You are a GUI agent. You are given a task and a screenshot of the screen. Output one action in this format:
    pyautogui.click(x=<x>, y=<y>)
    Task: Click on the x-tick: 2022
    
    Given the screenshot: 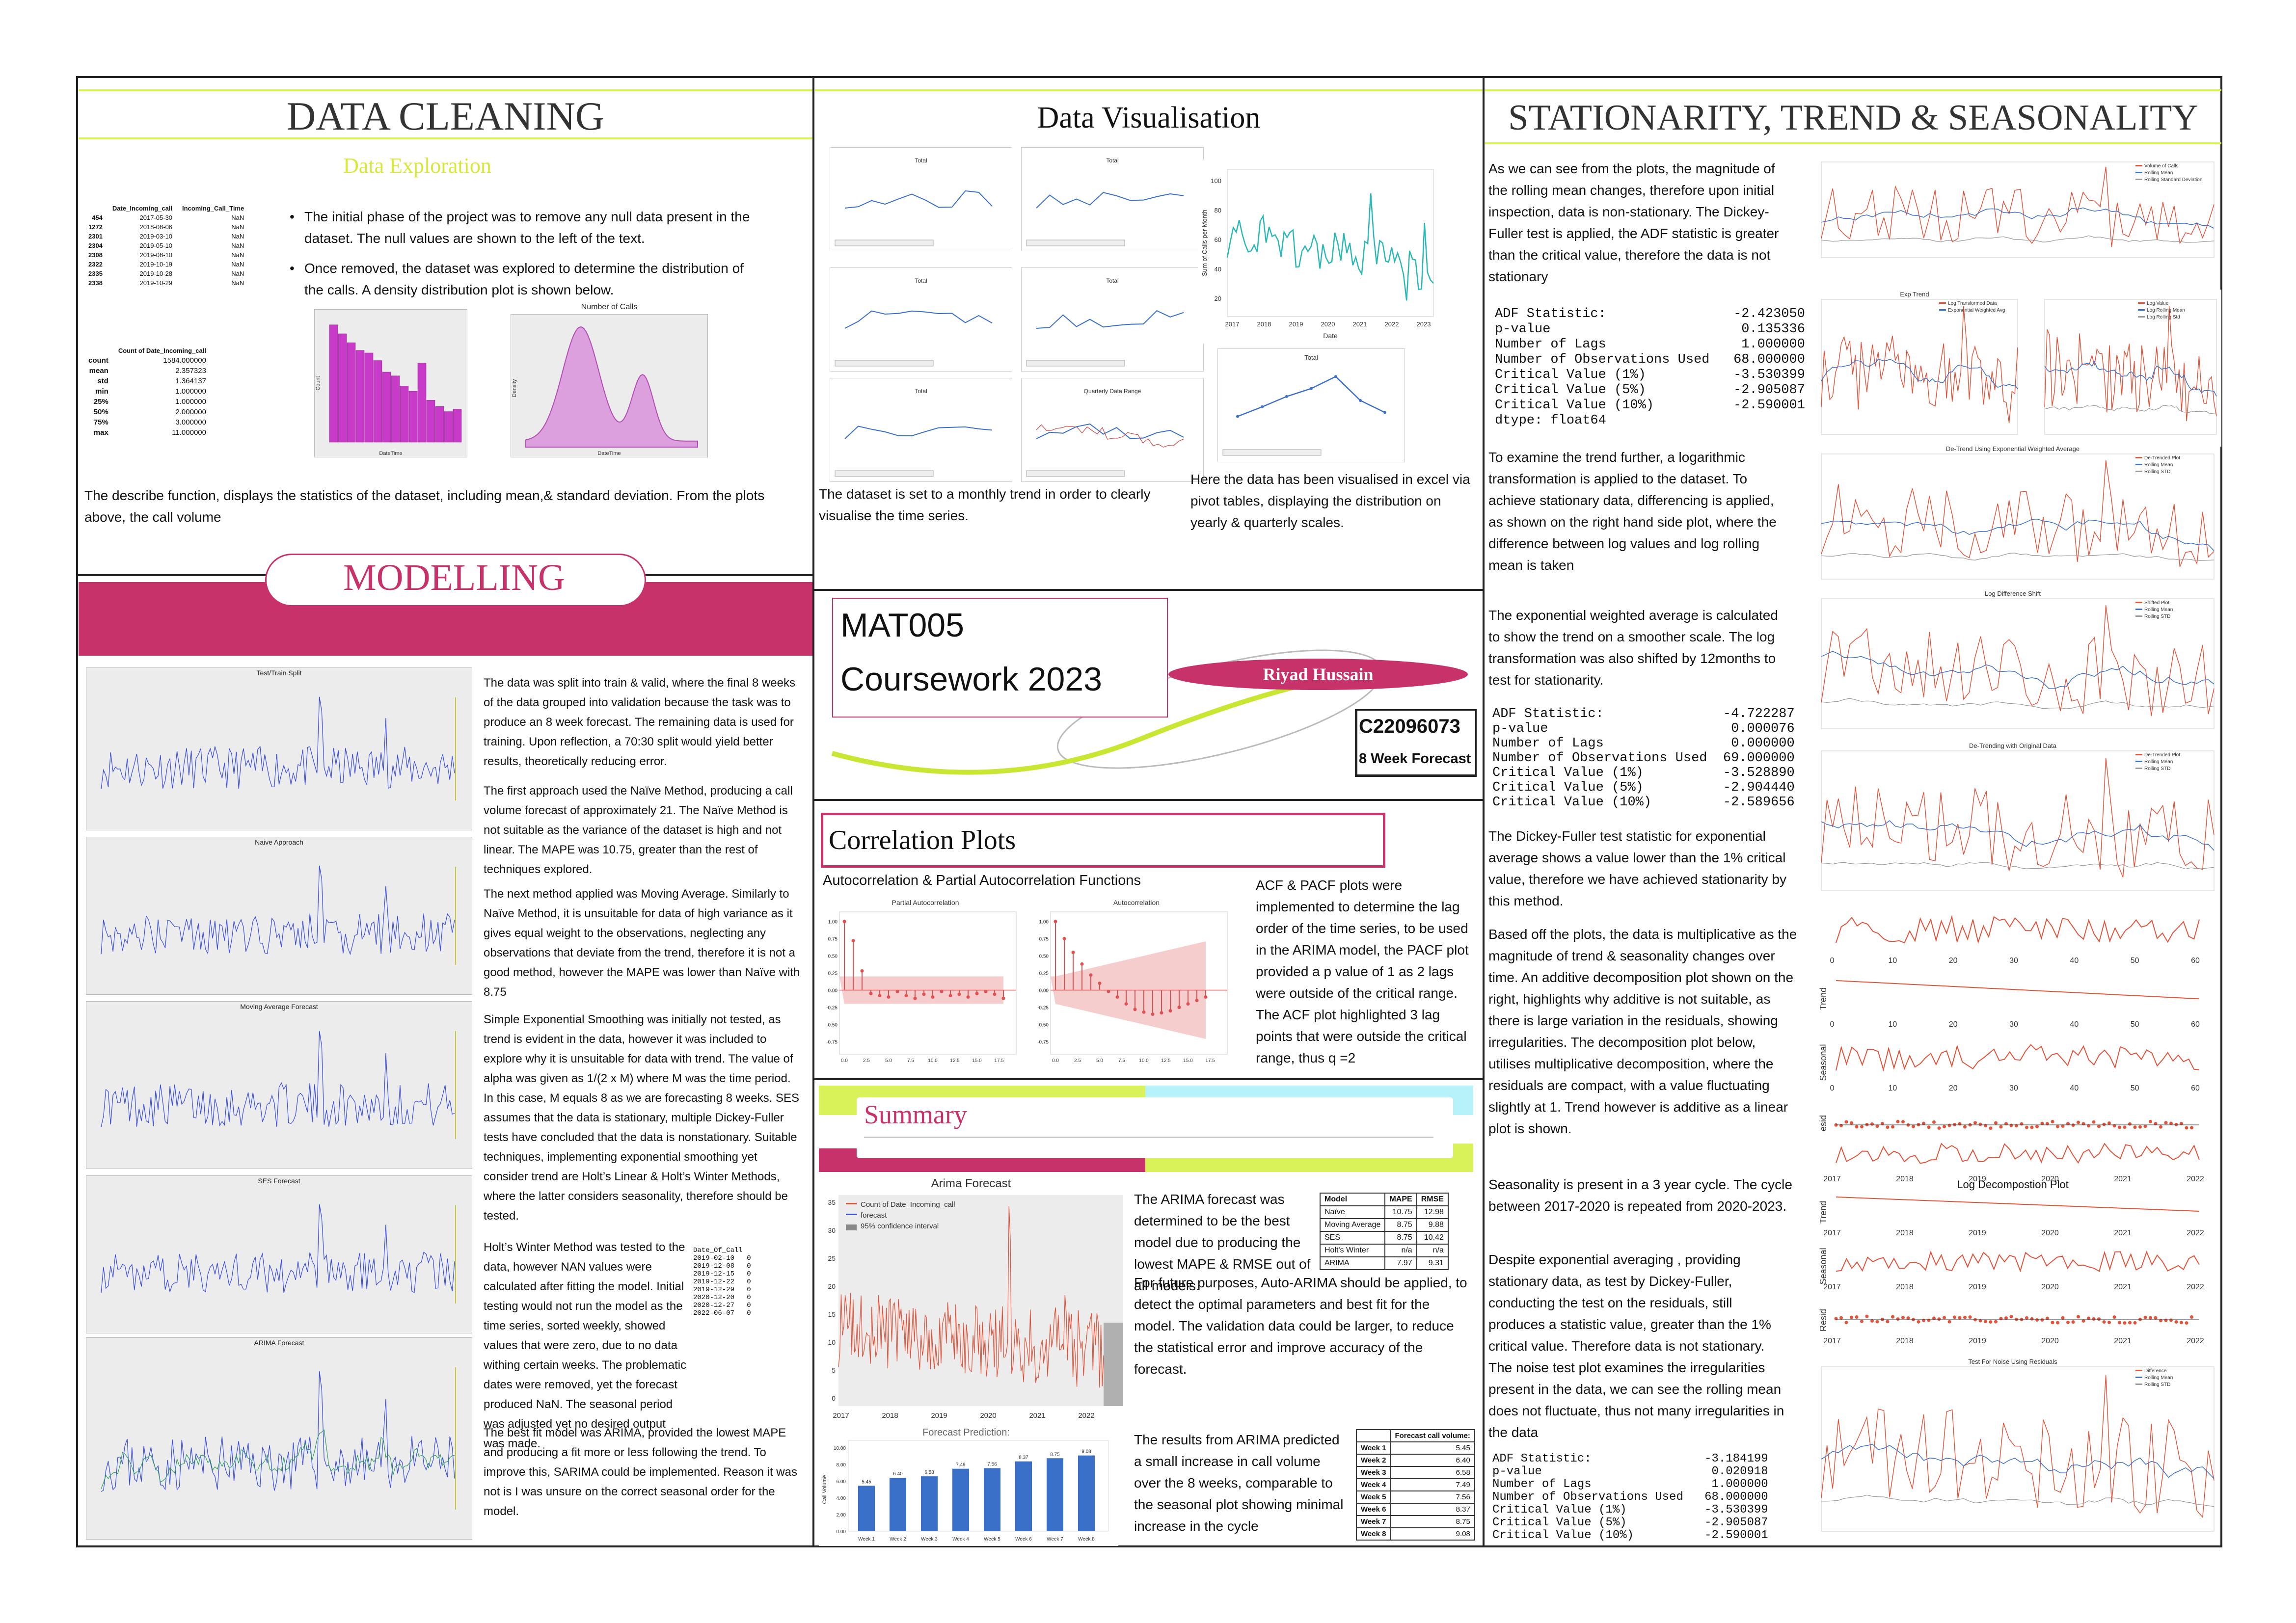 What is the action you would take?
    pyautogui.click(x=1392, y=324)
    